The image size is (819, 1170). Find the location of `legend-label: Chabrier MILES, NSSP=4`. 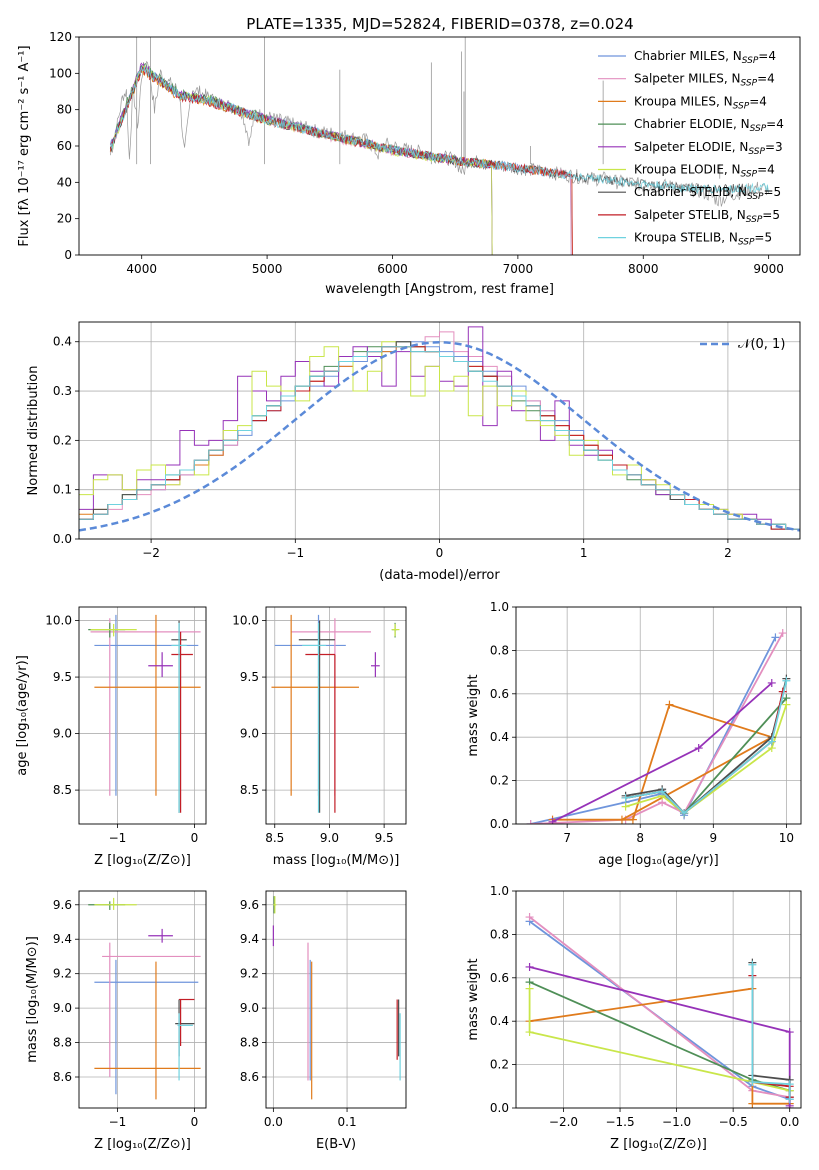

legend-label: Chabrier MILES, NSSP=4 is located at coordinates (705, 57).